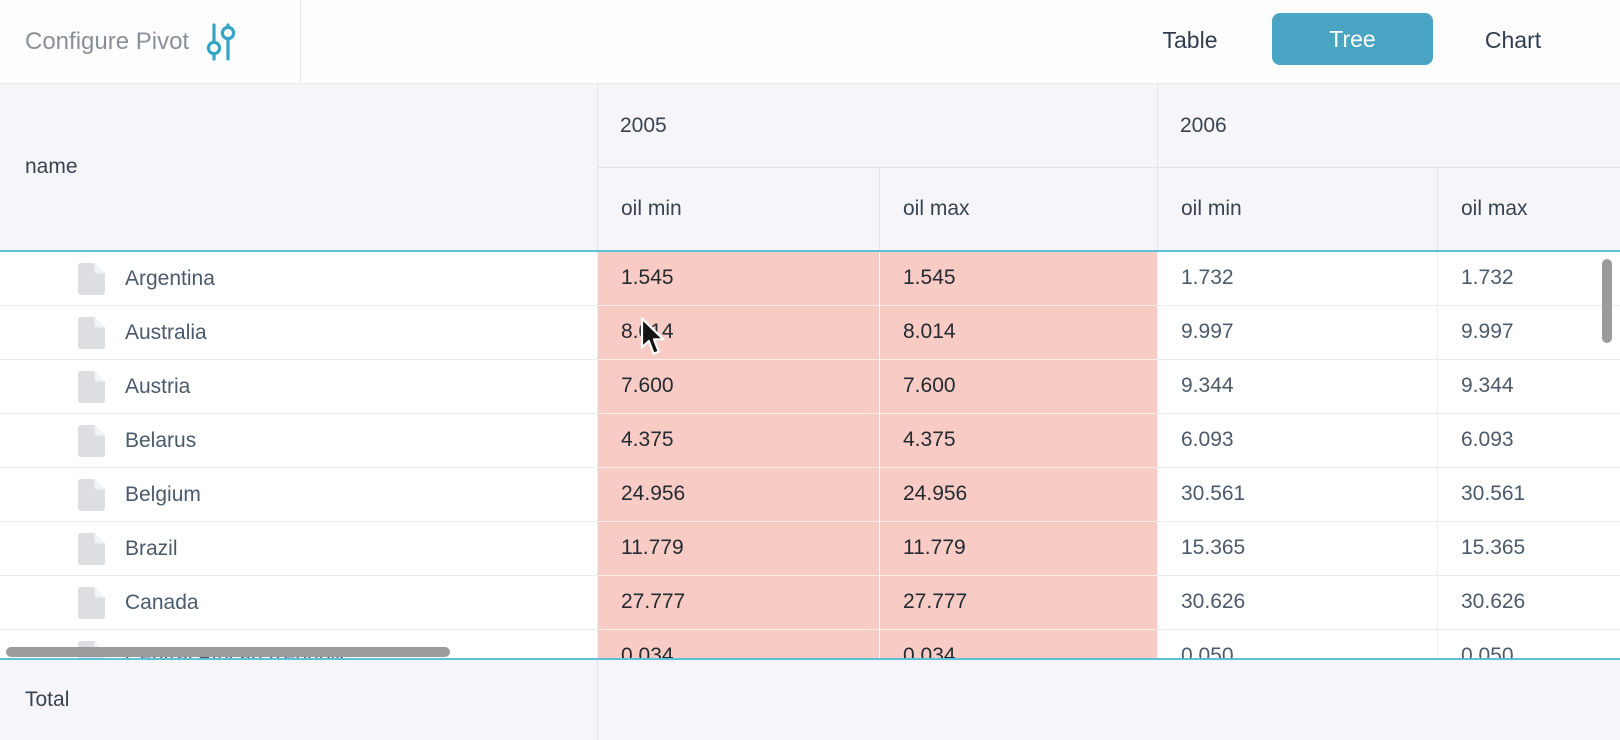 This screenshot has width=1620, height=740. I want to click on total-label: Total, so click(299, 700).